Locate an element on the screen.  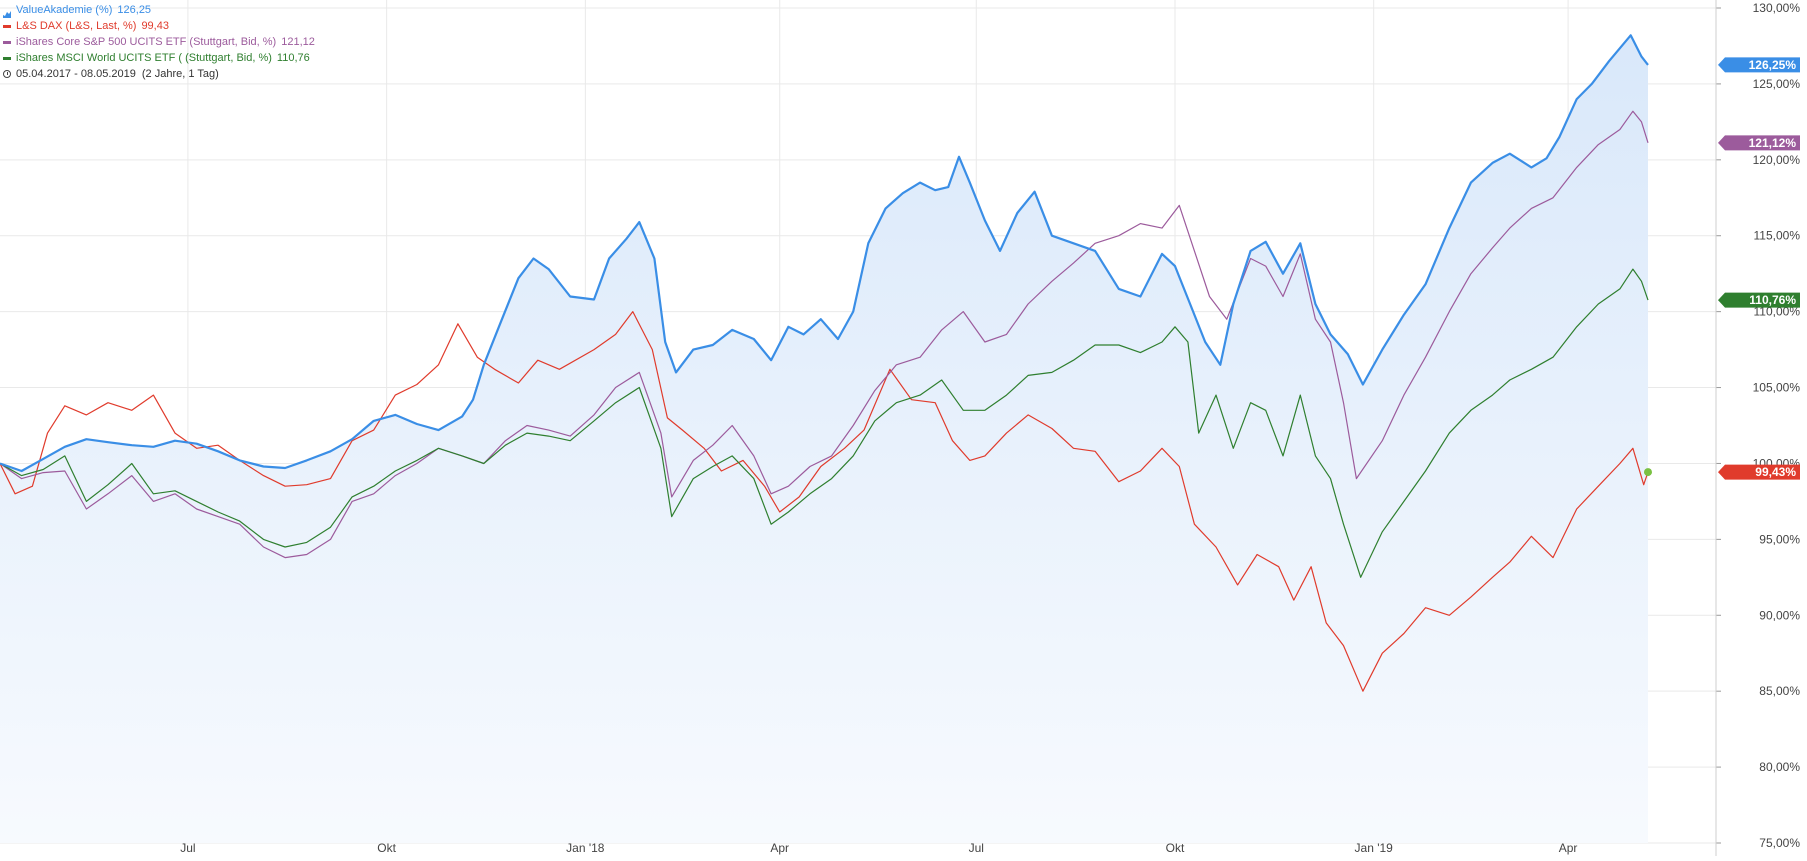
period-range: 05.04.2017 - 08.05.2019 is located at coordinates (76, 74).